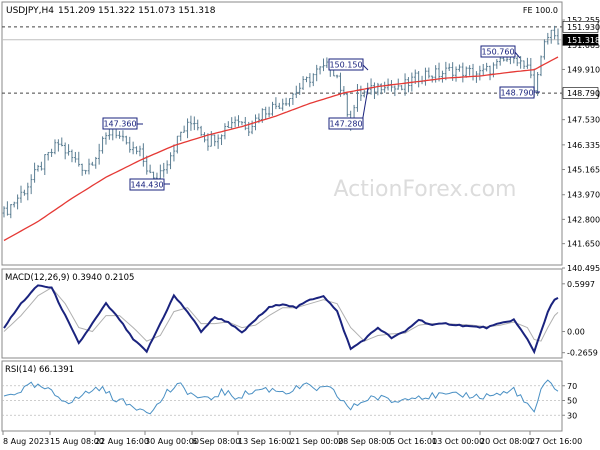 The image size is (600, 450). I want to click on annotation: 148.790, so click(519, 92).